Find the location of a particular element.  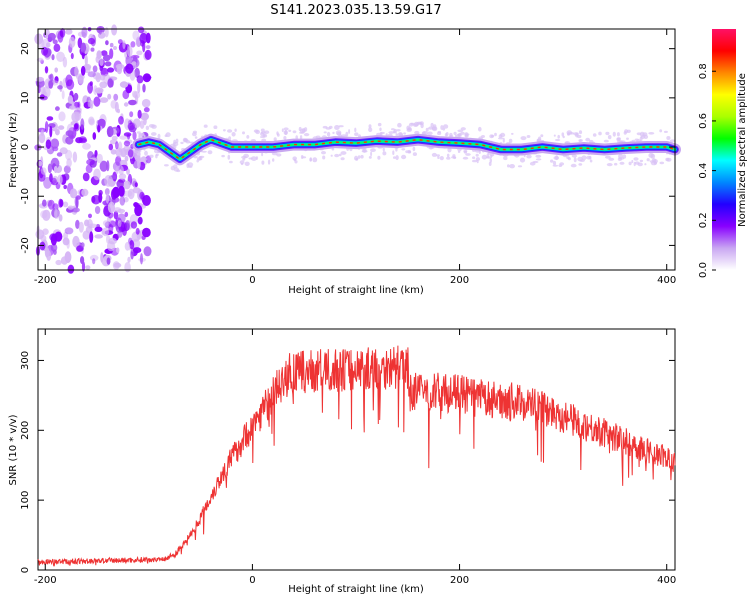

colorbar-tick-label: 0.6 is located at coordinates (703, 121).